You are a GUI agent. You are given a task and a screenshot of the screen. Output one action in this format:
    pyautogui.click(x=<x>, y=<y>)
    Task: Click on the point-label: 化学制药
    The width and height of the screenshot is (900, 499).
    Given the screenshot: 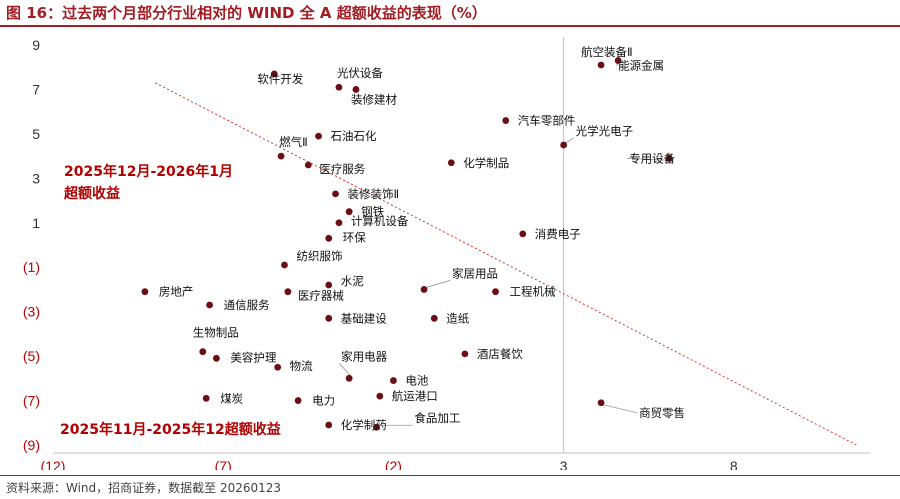 What is the action you would take?
    pyautogui.click(x=364, y=425)
    